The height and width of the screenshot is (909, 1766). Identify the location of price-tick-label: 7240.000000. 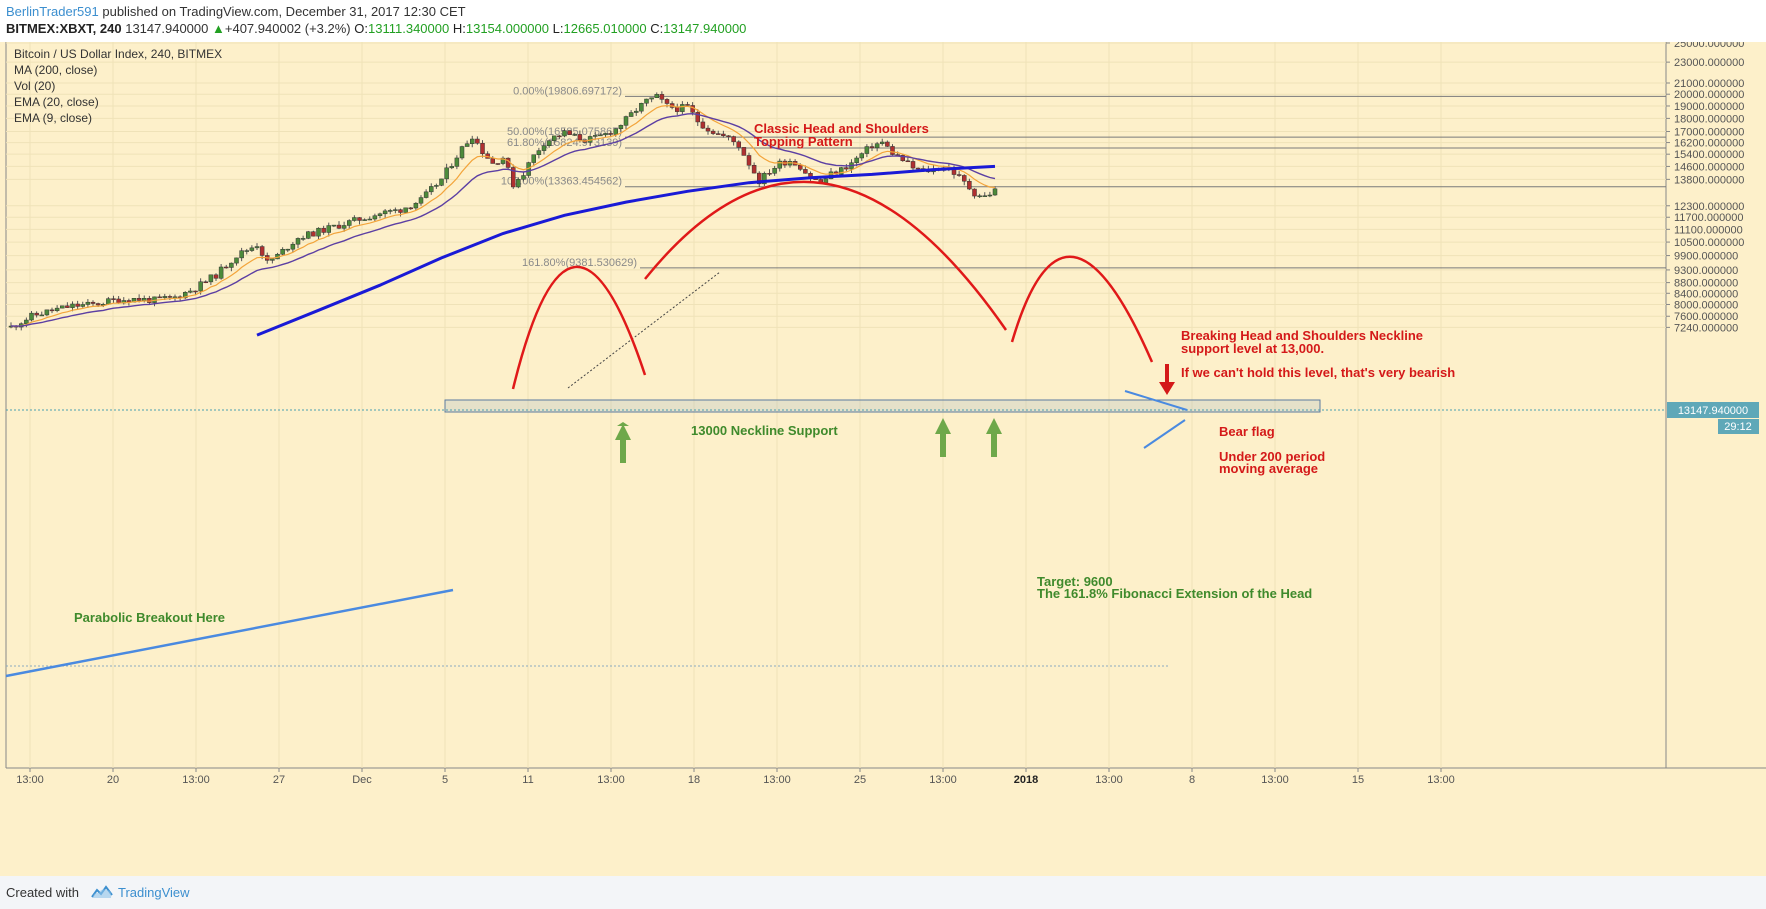
(1706, 328).